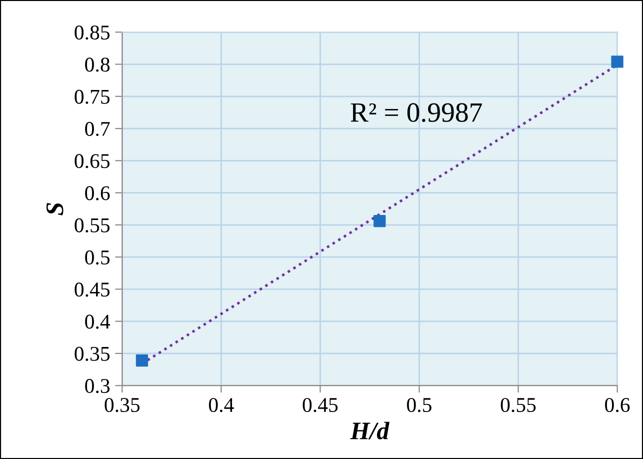 The width and height of the screenshot is (643, 459). Describe the element at coordinates (97, 257) in the screenshot. I see `y-tick-label: 0.5` at that location.